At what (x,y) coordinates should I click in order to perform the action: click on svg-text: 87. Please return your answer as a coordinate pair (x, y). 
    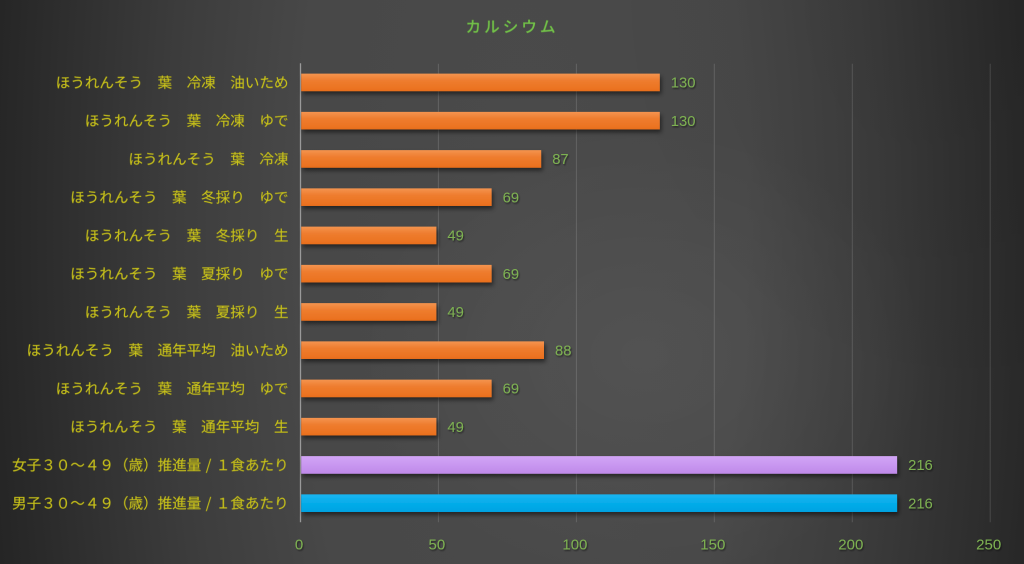
    Looking at the image, I should click on (560, 160).